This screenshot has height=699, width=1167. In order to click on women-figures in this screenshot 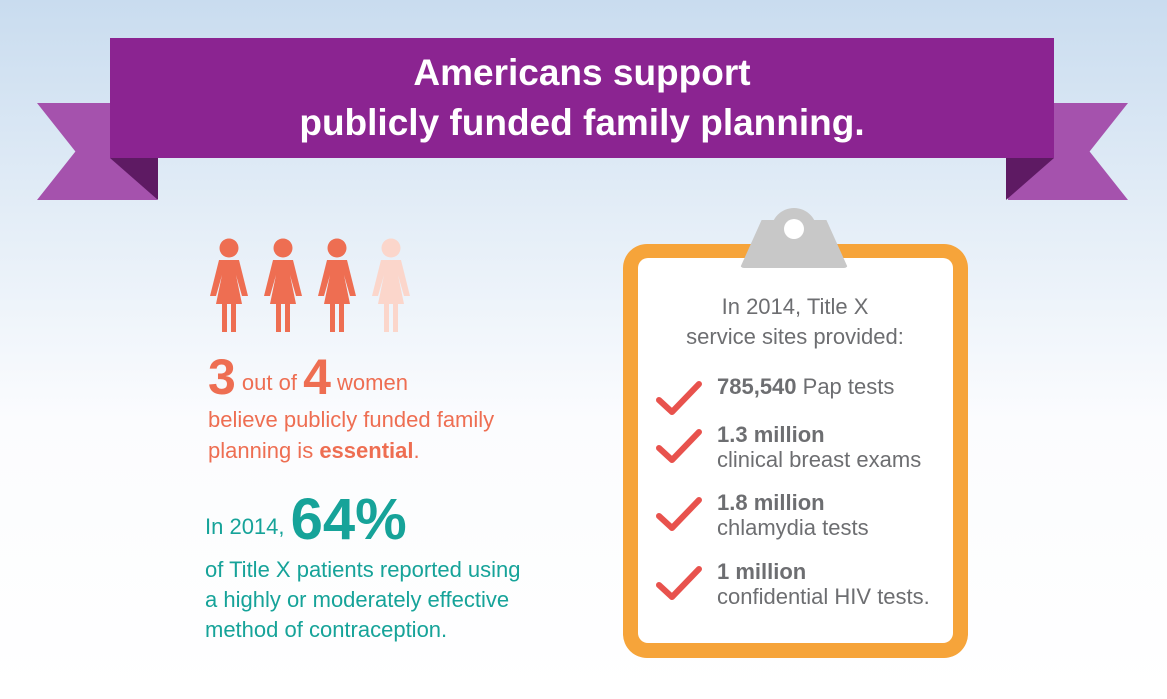, I will do `click(310, 286)`.